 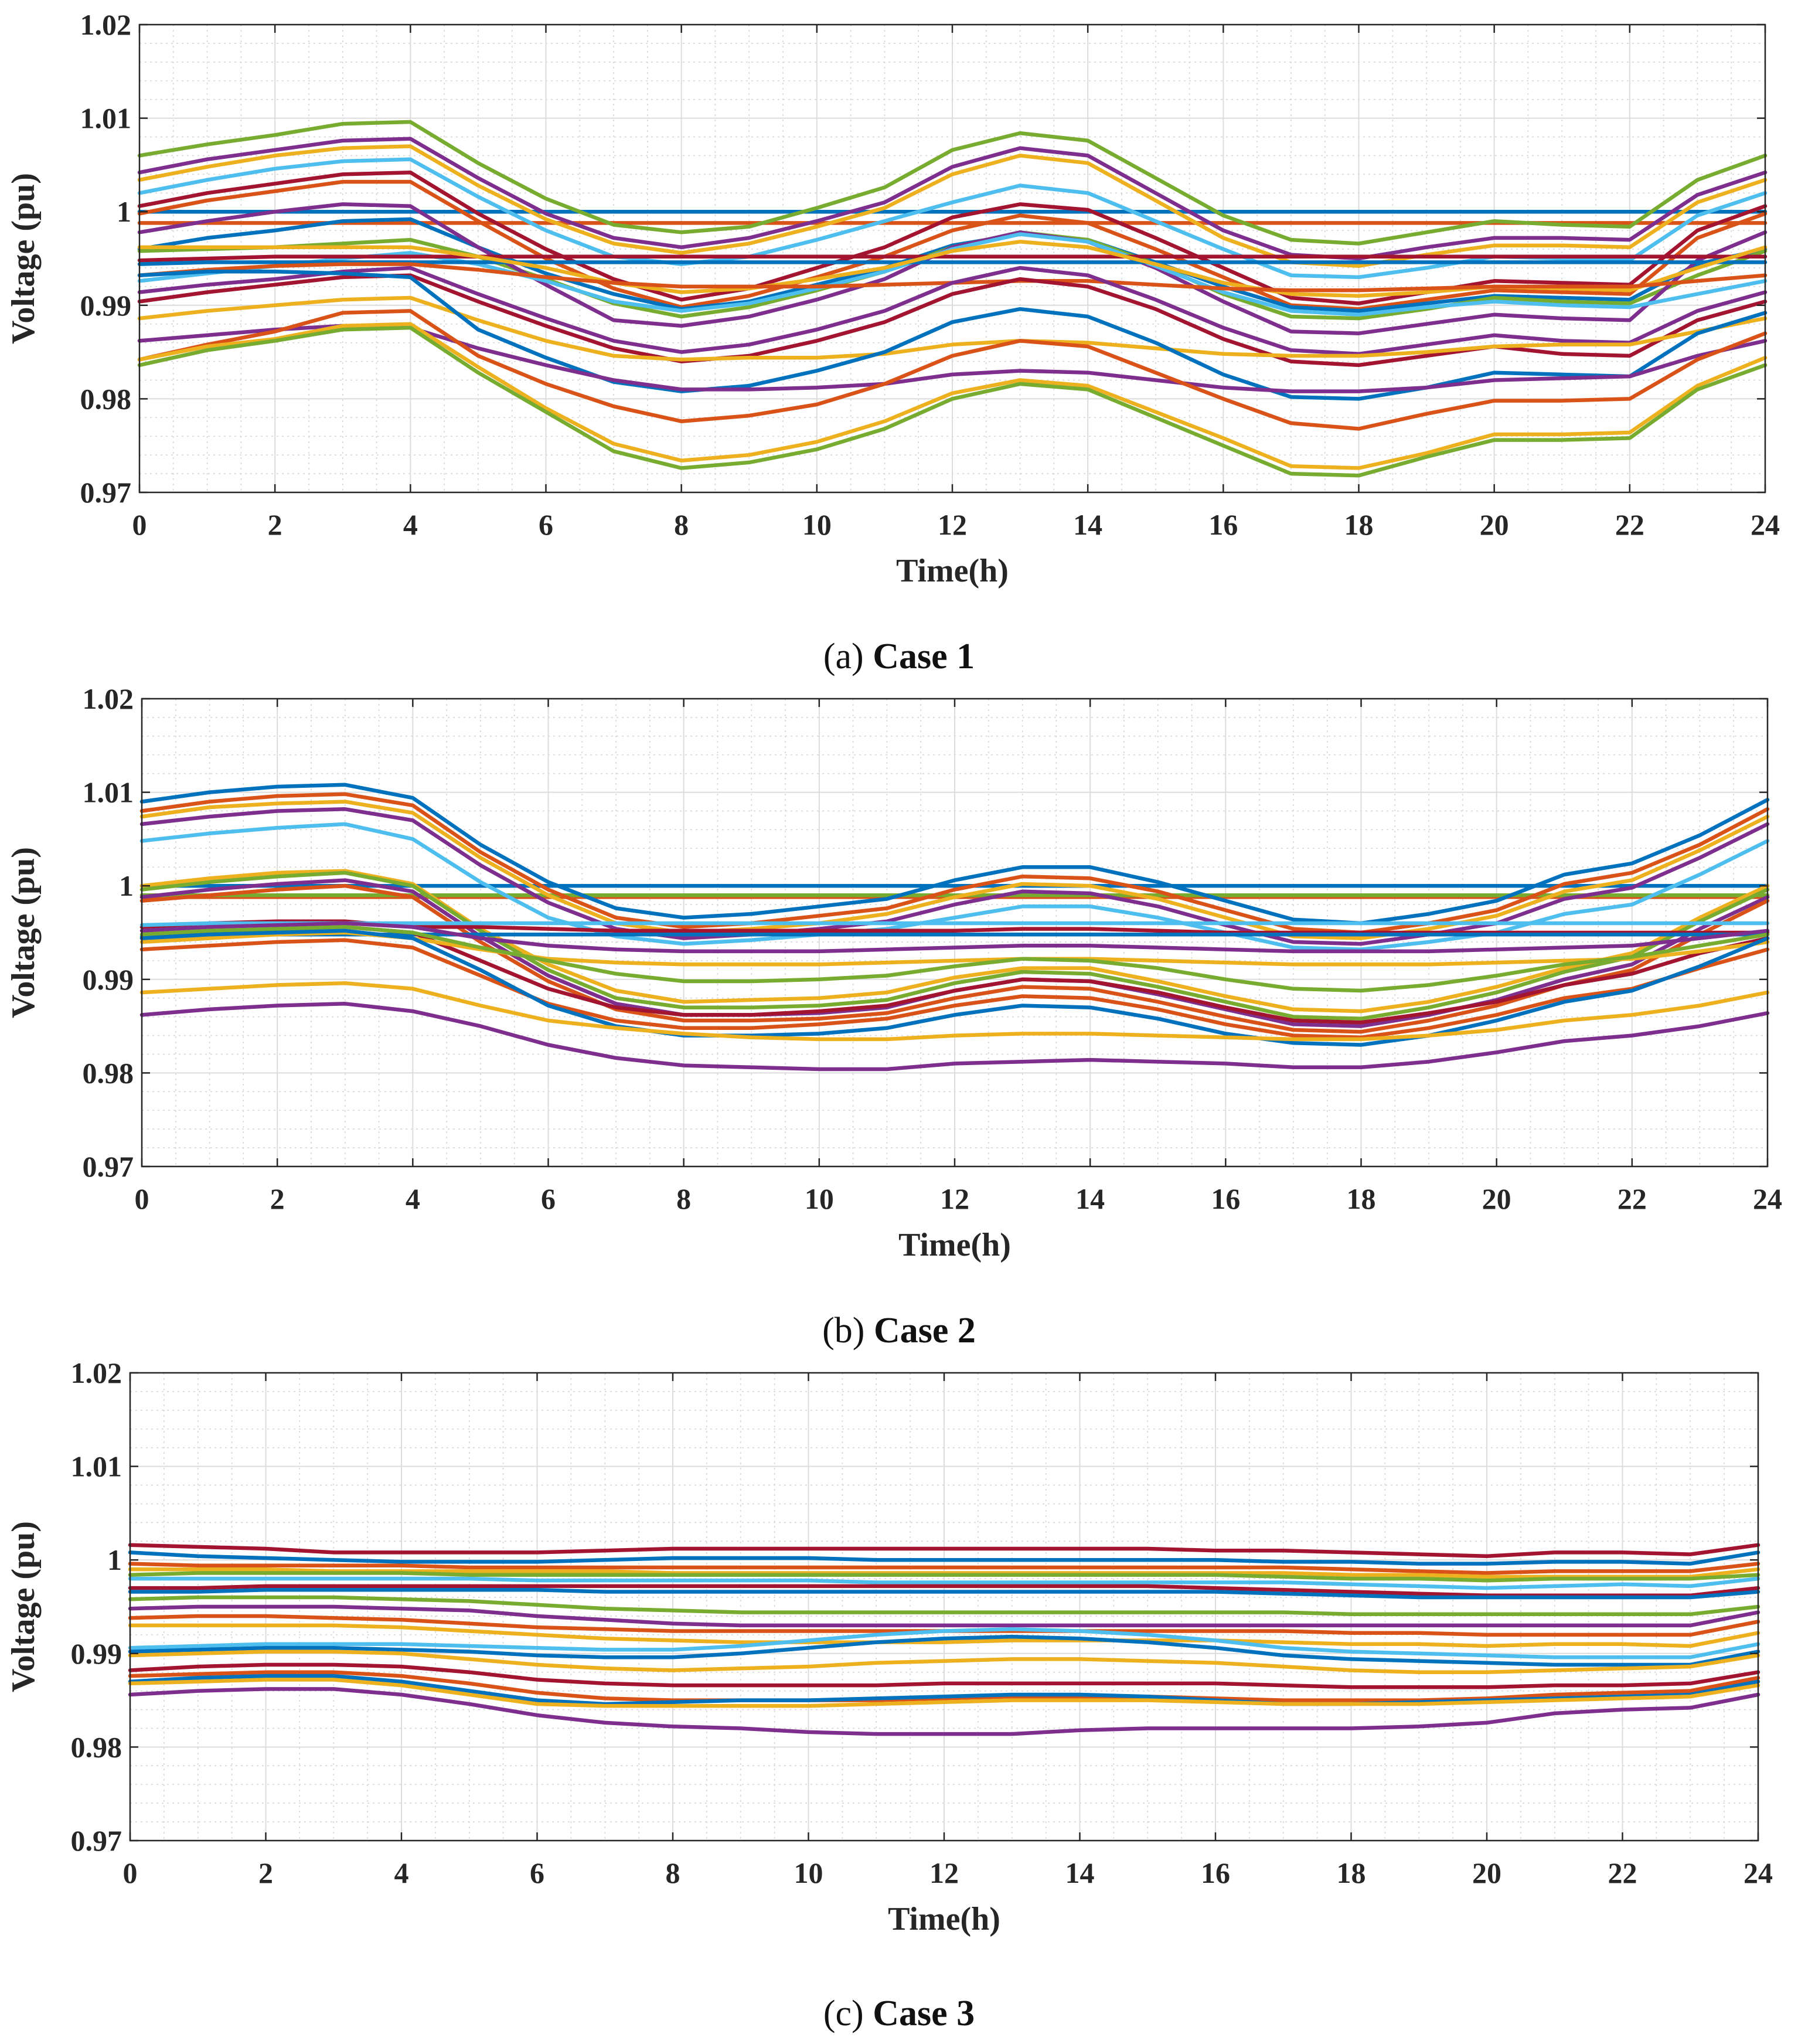 I want to click on caption-title: Case 2, so click(x=924, y=1331).